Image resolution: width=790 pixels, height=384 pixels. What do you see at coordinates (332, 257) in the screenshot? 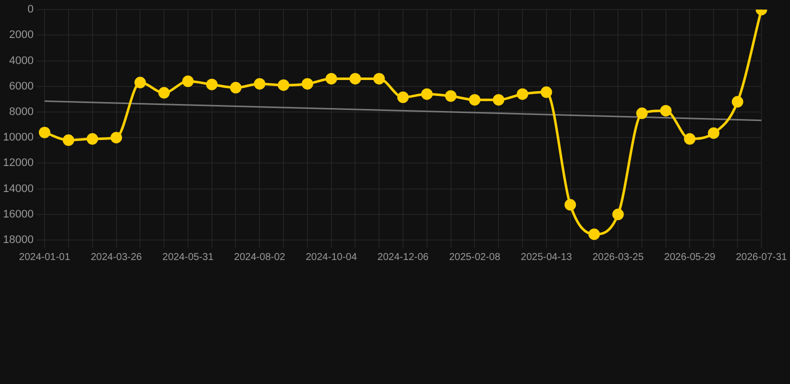
I see `x-tick-label: 2024-10-04` at bounding box center [332, 257].